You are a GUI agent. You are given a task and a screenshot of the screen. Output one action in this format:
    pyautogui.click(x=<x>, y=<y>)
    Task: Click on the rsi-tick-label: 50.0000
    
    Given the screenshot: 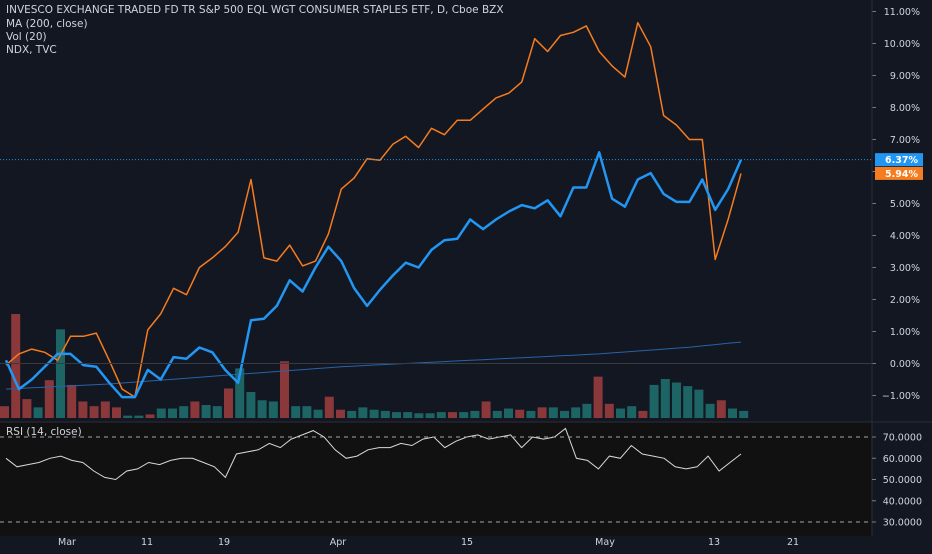 What is the action you would take?
    pyautogui.click(x=902, y=480)
    